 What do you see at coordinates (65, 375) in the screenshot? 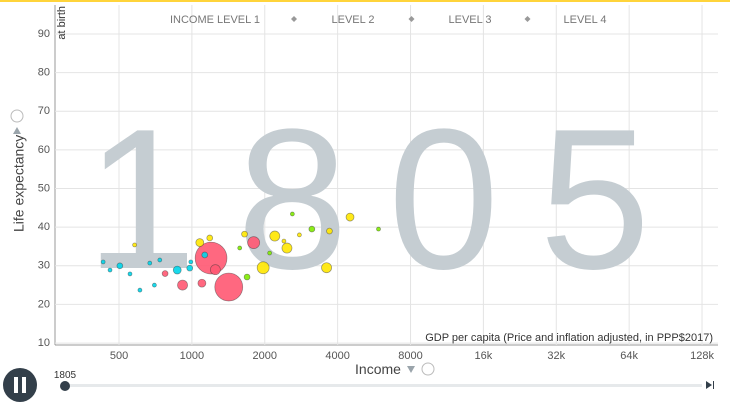
I see `slider-year: 1805` at bounding box center [65, 375].